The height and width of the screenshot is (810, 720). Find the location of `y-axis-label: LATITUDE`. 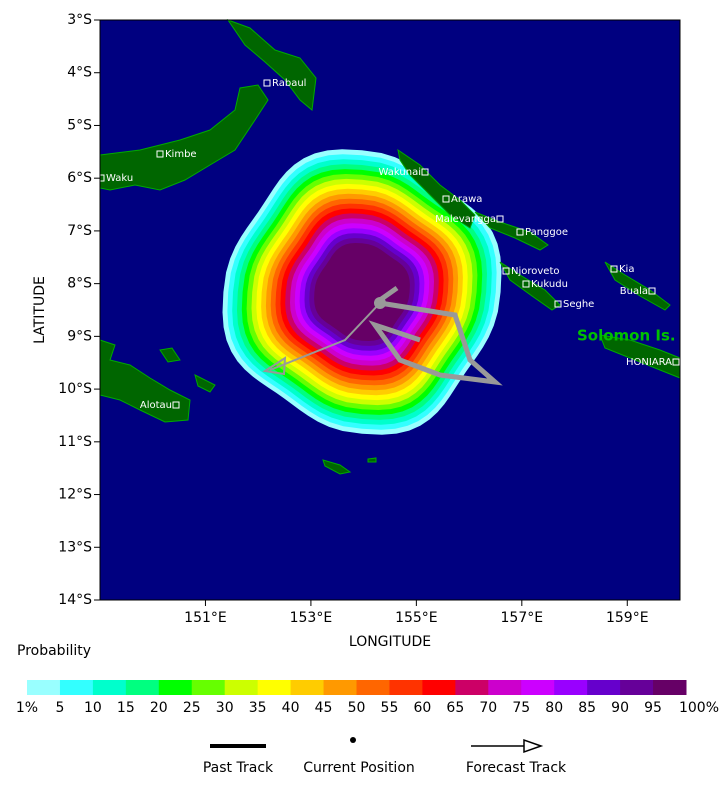

y-axis-label: LATITUDE is located at coordinates (40, 310).